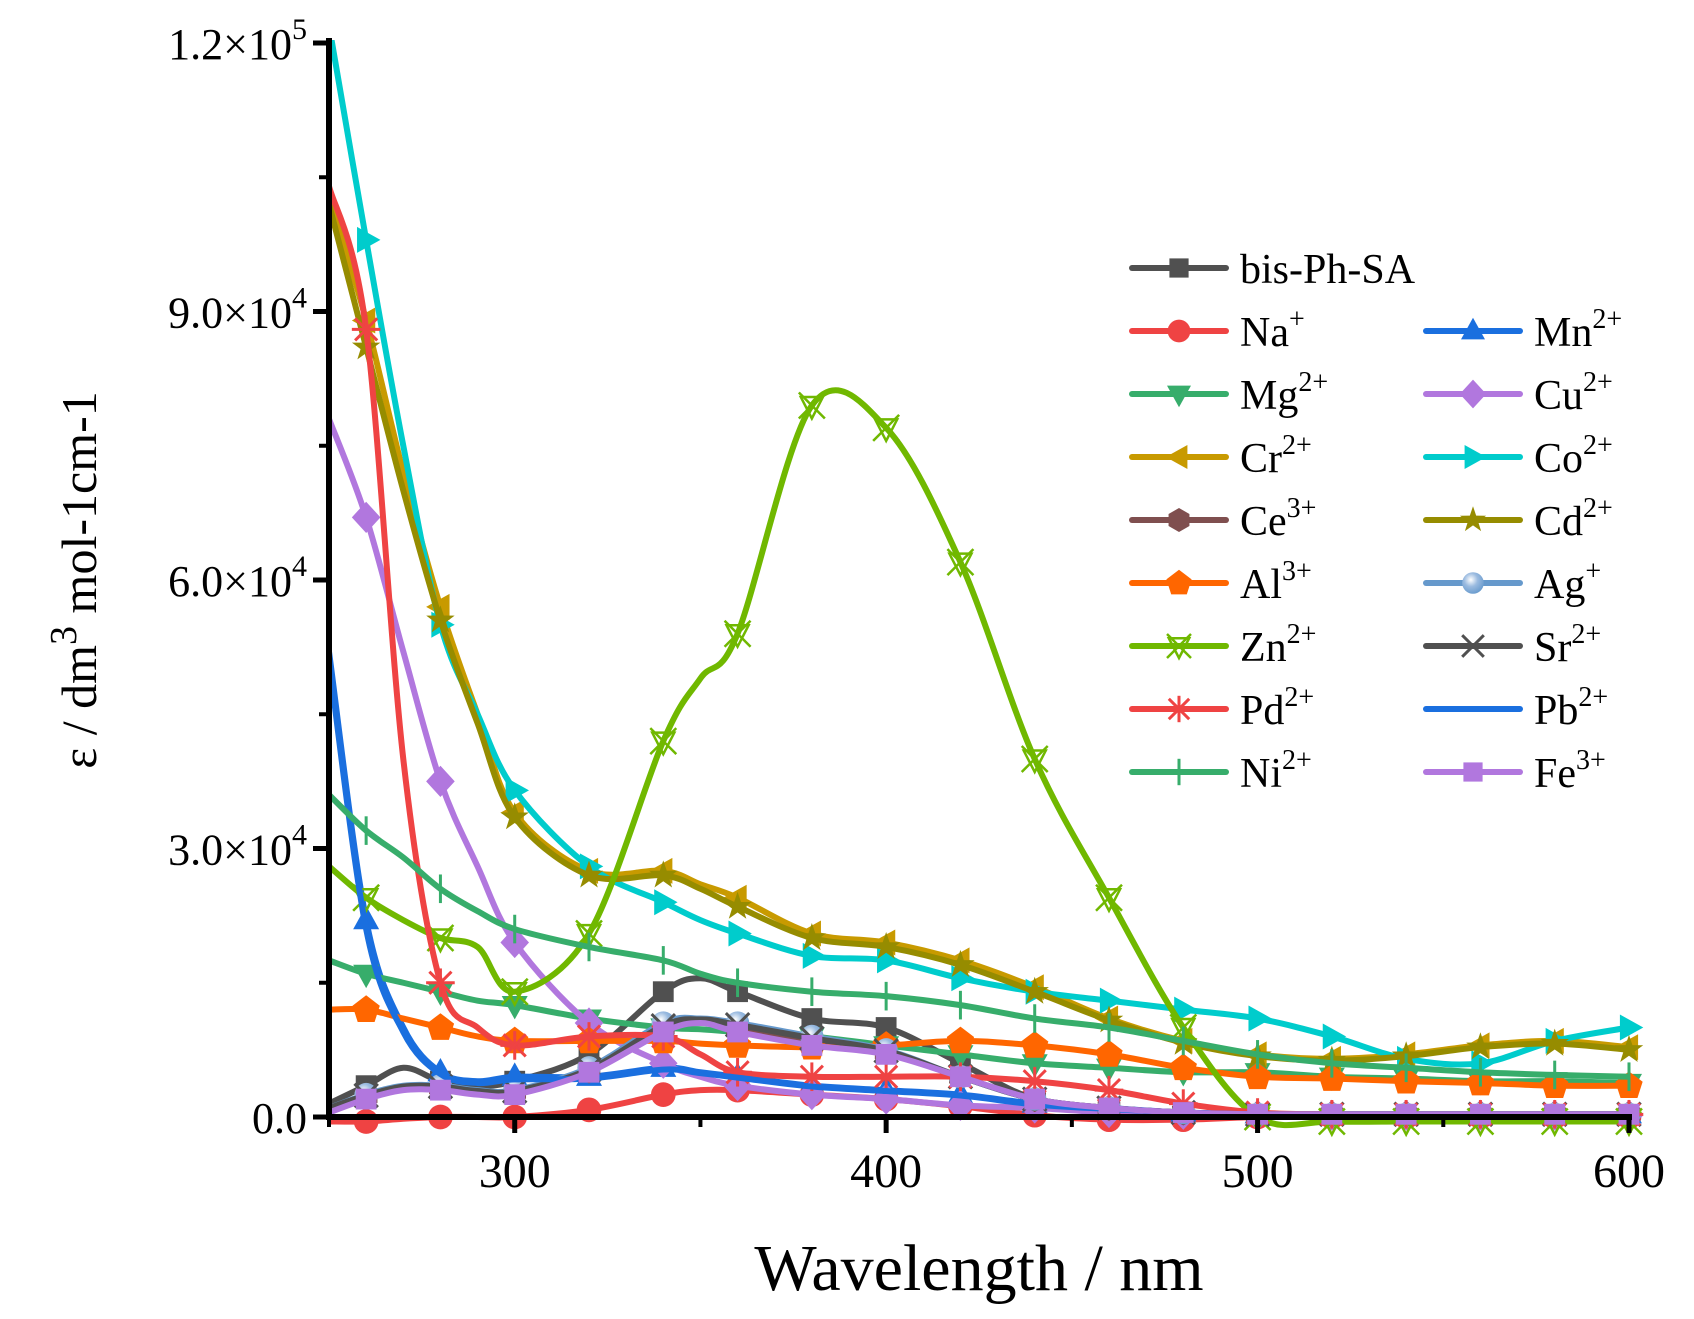 The height and width of the screenshot is (1319, 1694). Describe the element at coordinates (1261, 459) in the screenshot. I see `legend-label-base: Cr` at that location.